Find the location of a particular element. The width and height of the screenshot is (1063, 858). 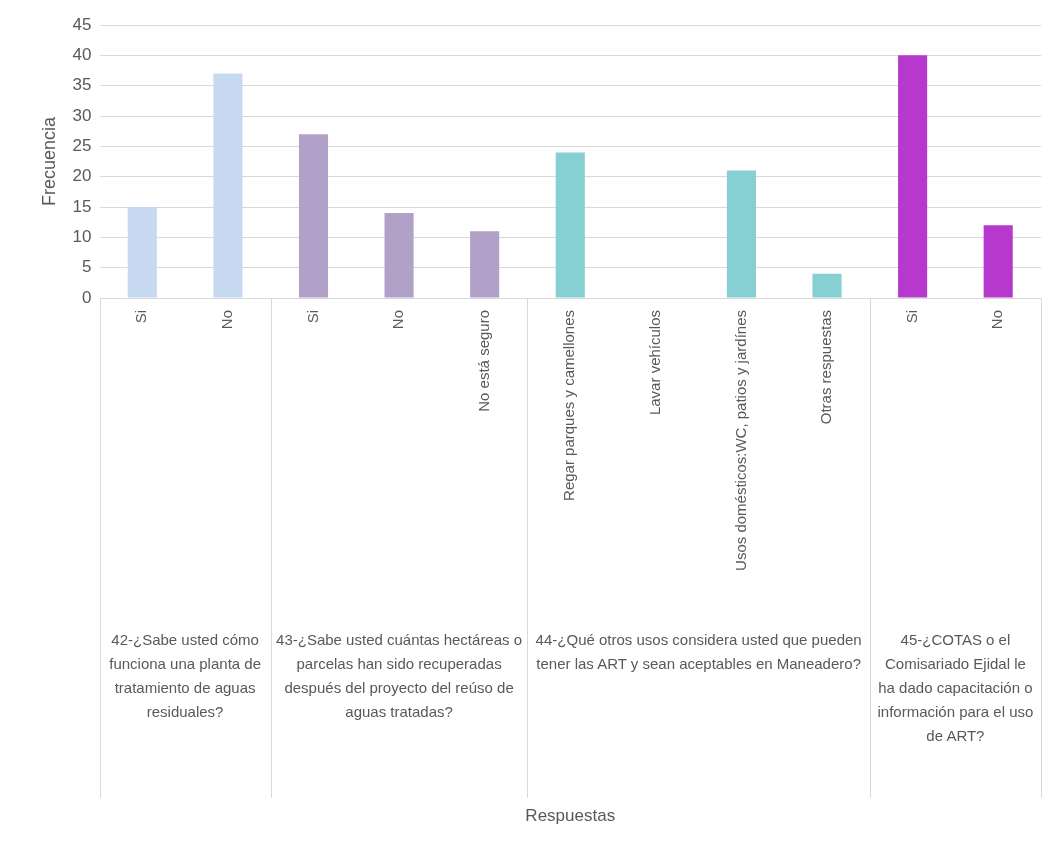

y-tick-label: 40 is located at coordinates (82, 55).